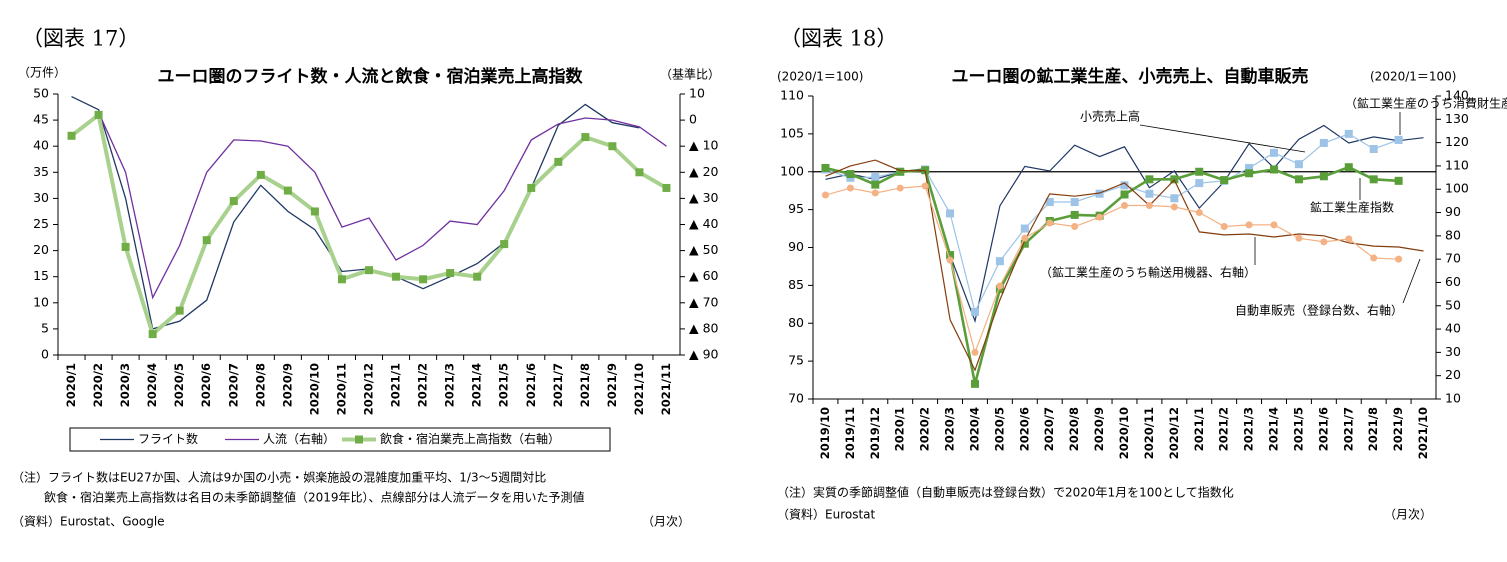  I want to click on y-tick-label: 105, so click(792, 132).